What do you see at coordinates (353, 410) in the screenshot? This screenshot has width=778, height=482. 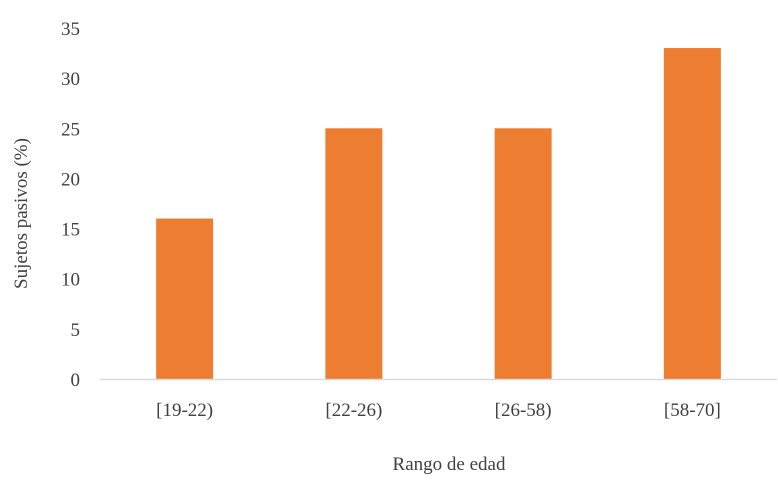 I see `x-tick-label: [22-26)` at bounding box center [353, 410].